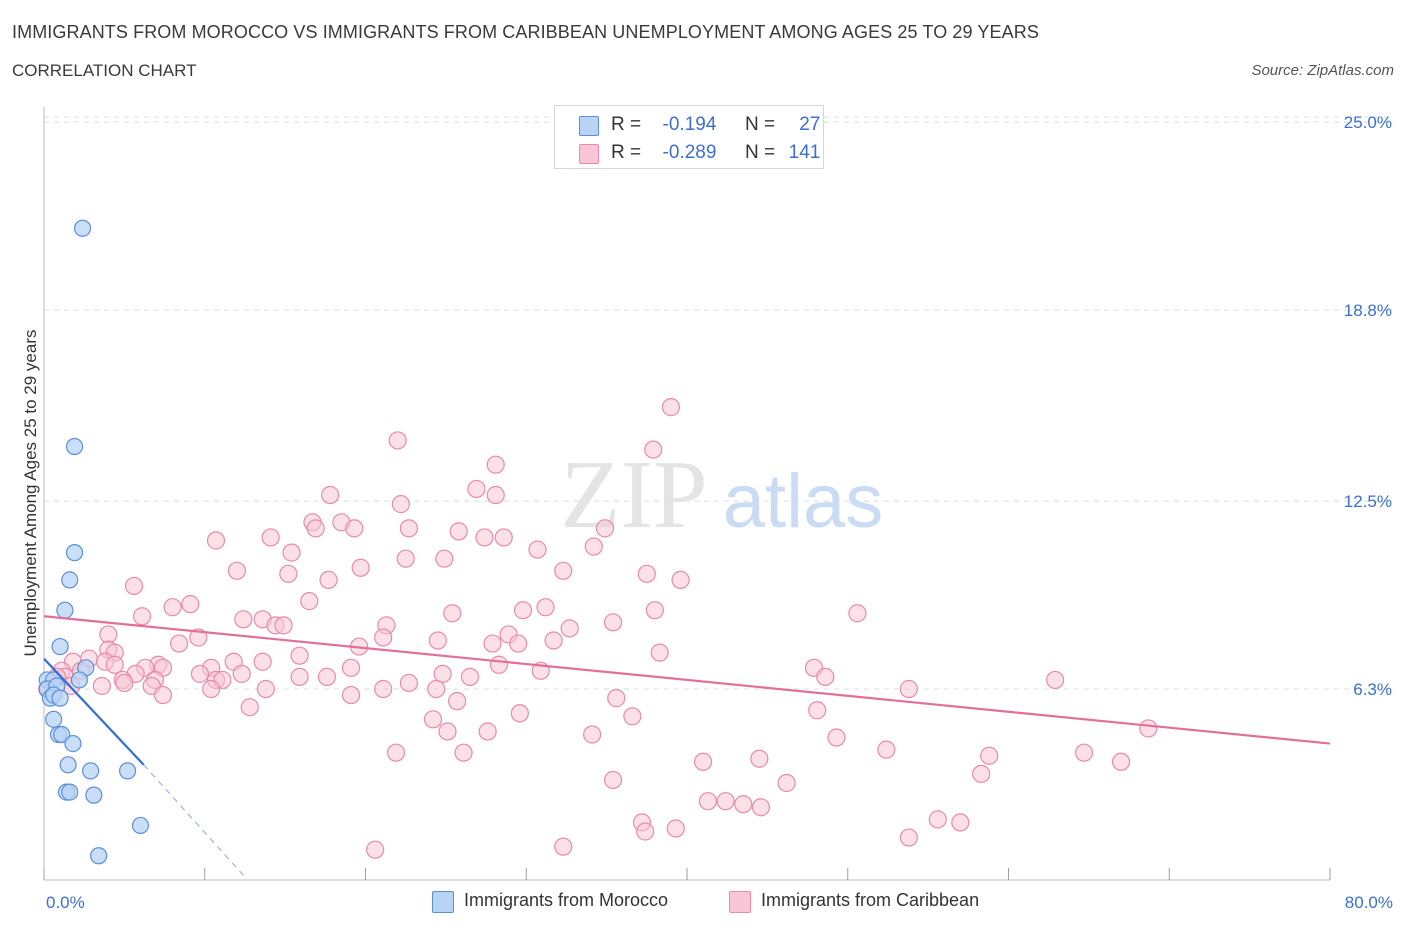 The height and width of the screenshot is (930, 1406). Describe the element at coordinates (1368, 122) in the screenshot. I see `y-tick-label: 25.0%` at that location.